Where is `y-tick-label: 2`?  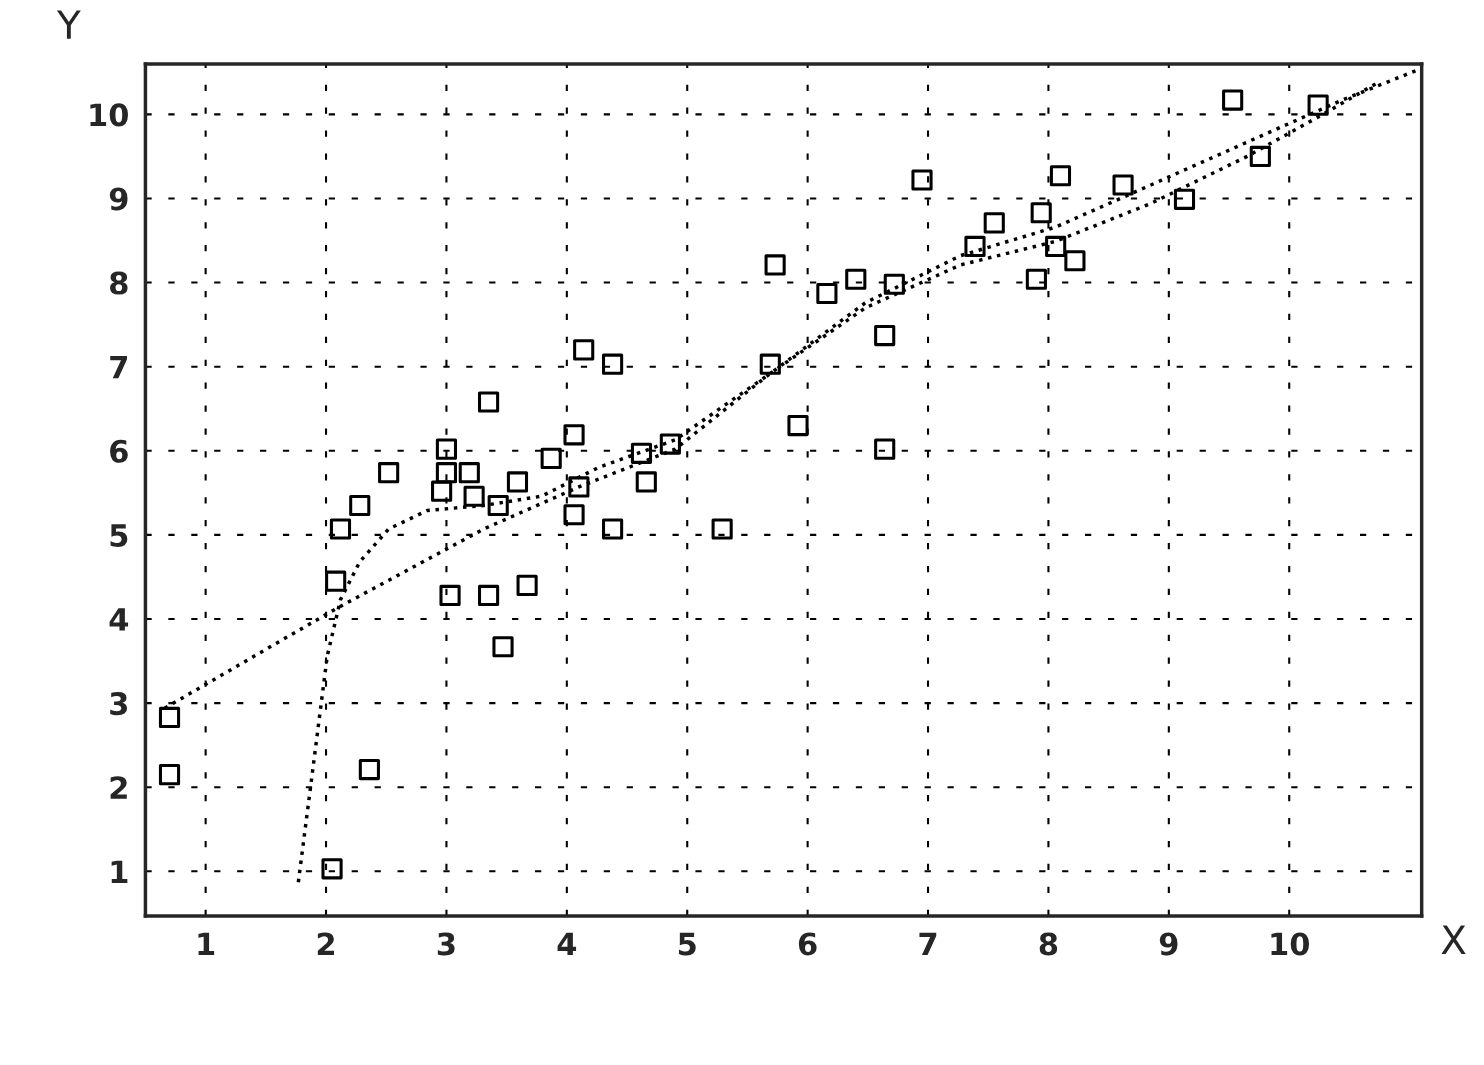 y-tick-label: 2 is located at coordinates (118, 787).